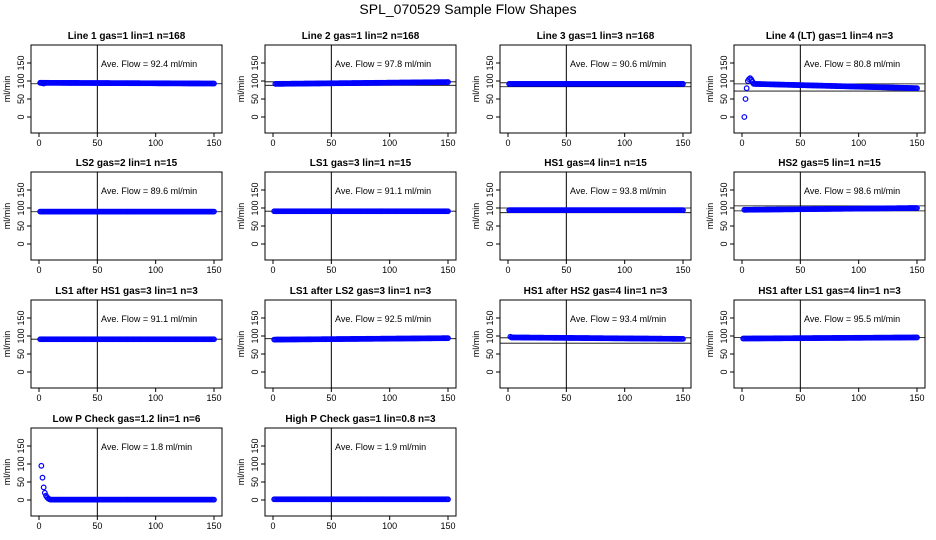 The height and width of the screenshot is (540, 936). Describe the element at coordinates (596, 291) in the screenshot. I see `panel-title: HS1 after HS2 gas=4 lin=1 n=3` at that location.